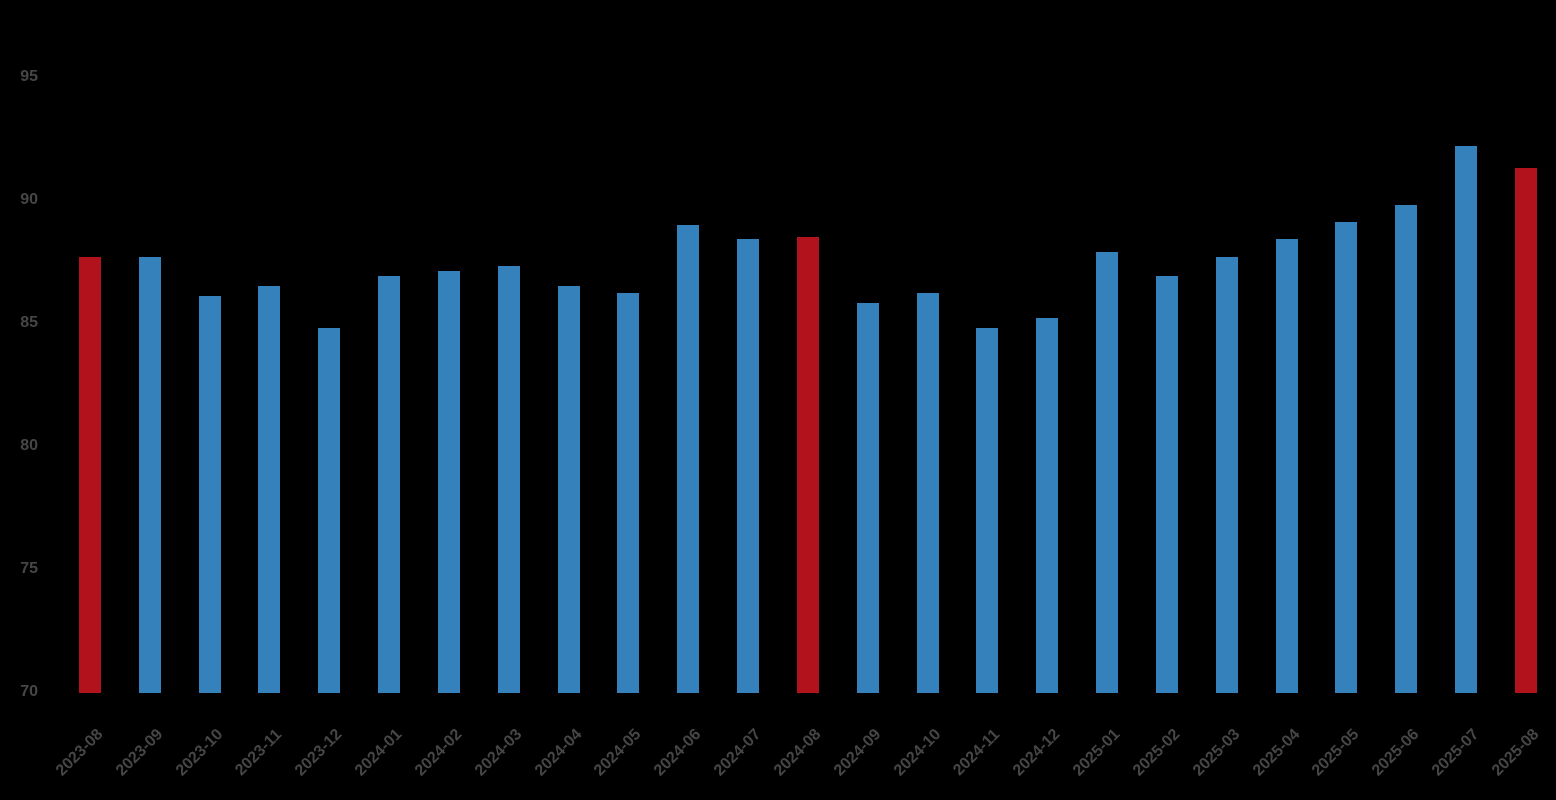 Image resolution: width=1556 pixels, height=800 pixels. I want to click on x-tick-label-2024-11: 2024-11, so click(977, 753).